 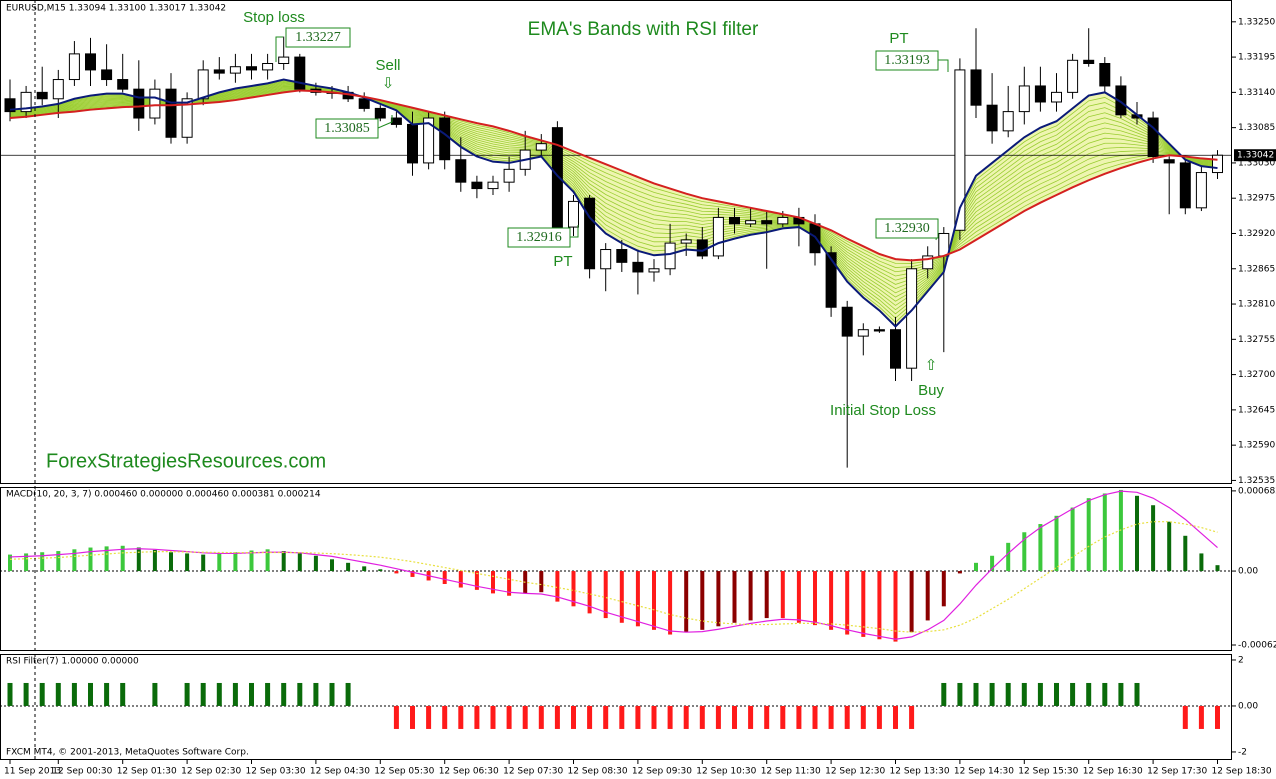 I want to click on y-tick-label: 1.32755, so click(x=1256, y=340).